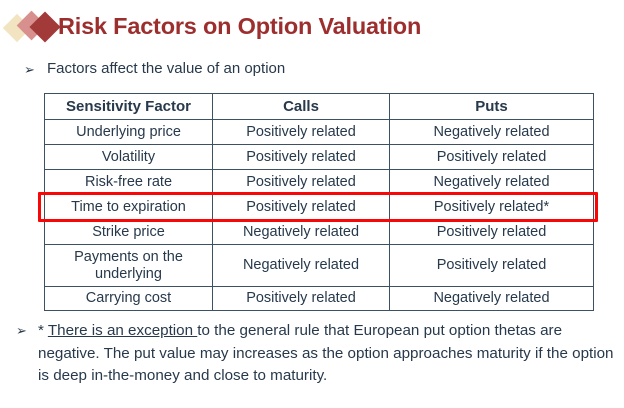 This screenshot has width=624, height=408. I want to click on cell-factor: Strike price, so click(128, 232).